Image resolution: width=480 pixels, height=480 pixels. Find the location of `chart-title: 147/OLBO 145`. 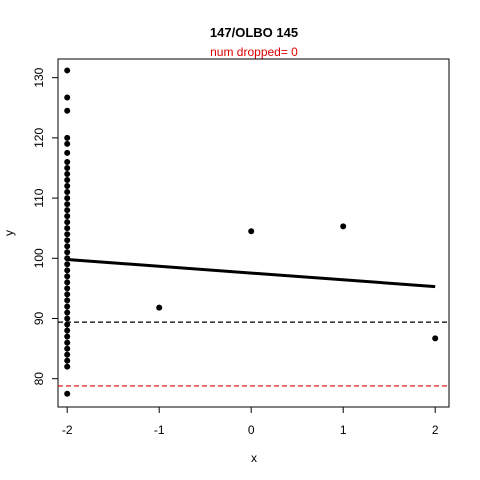

chart-title: 147/OLBO 145 is located at coordinates (254, 32).